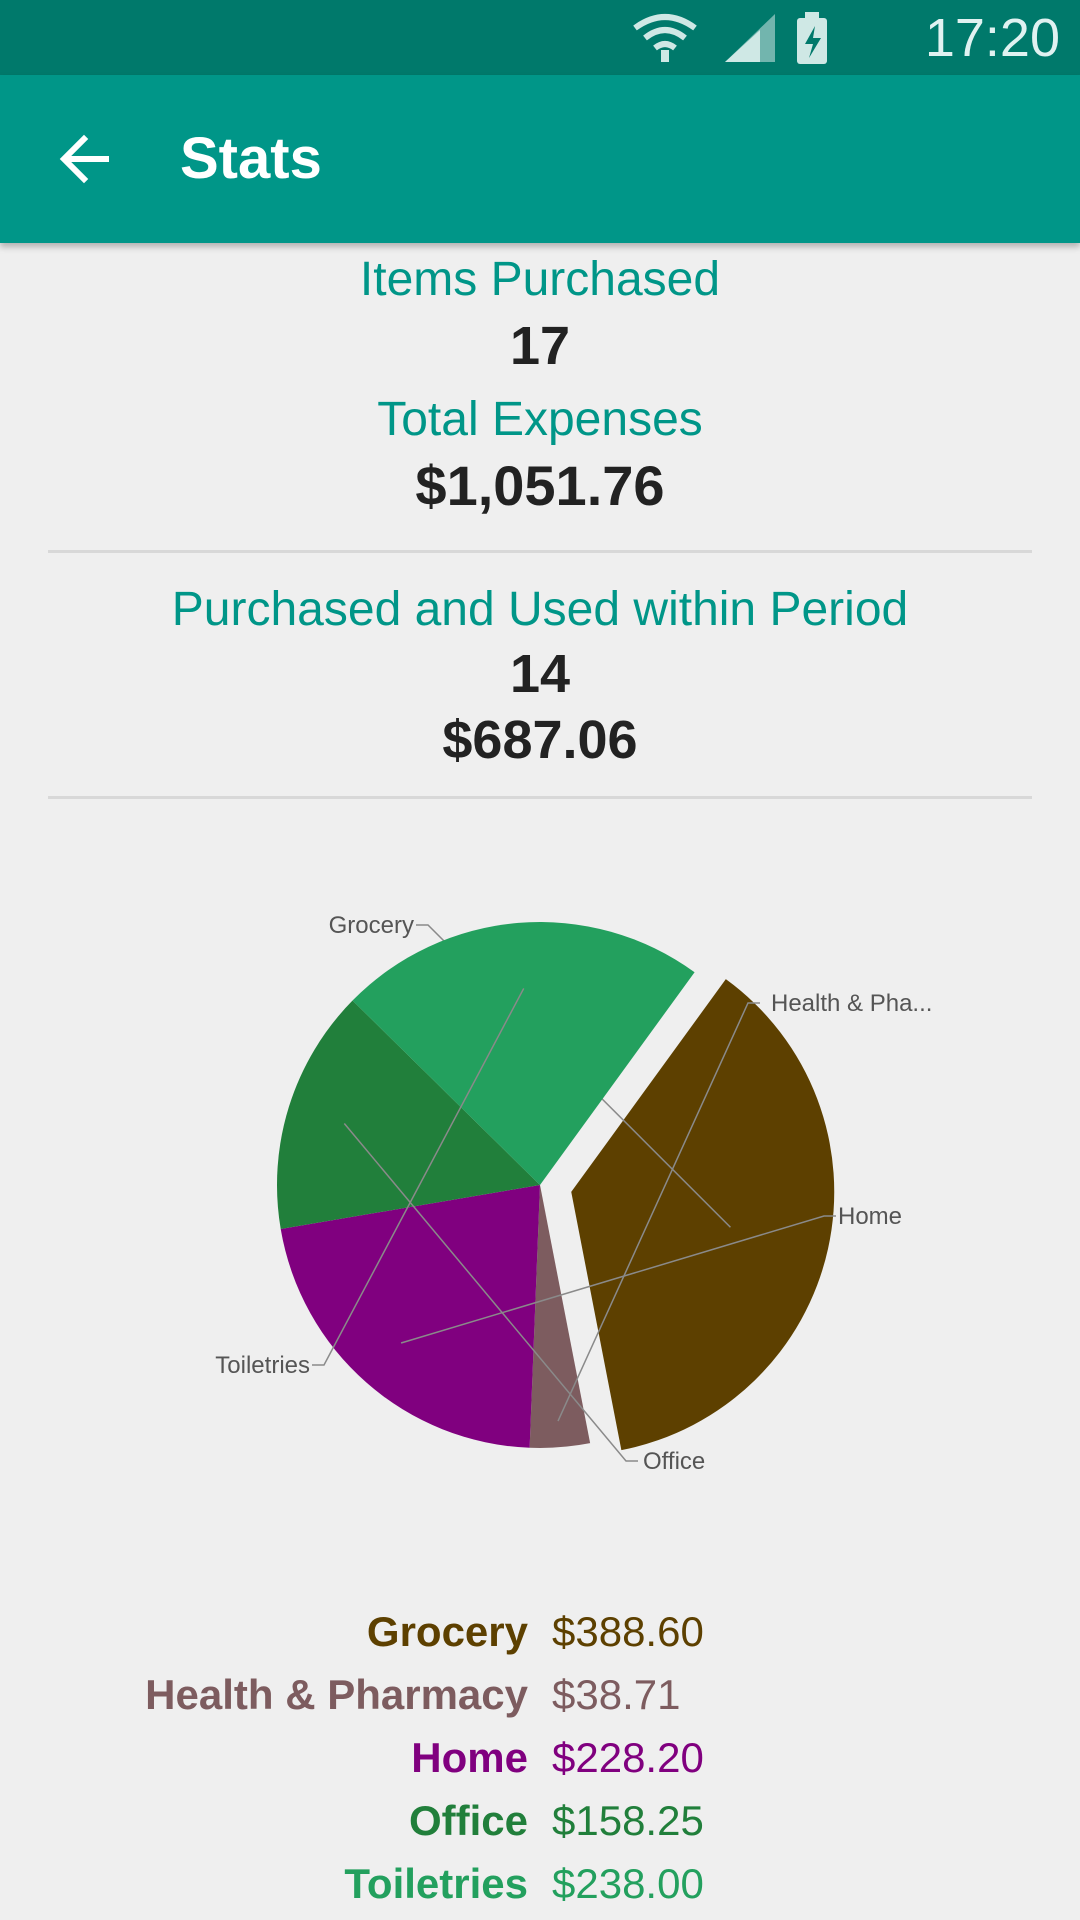  What do you see at coordinates (408, 1114) in the screenshot?
I see `pie-slice-office` at bounding box center [408, 1114].